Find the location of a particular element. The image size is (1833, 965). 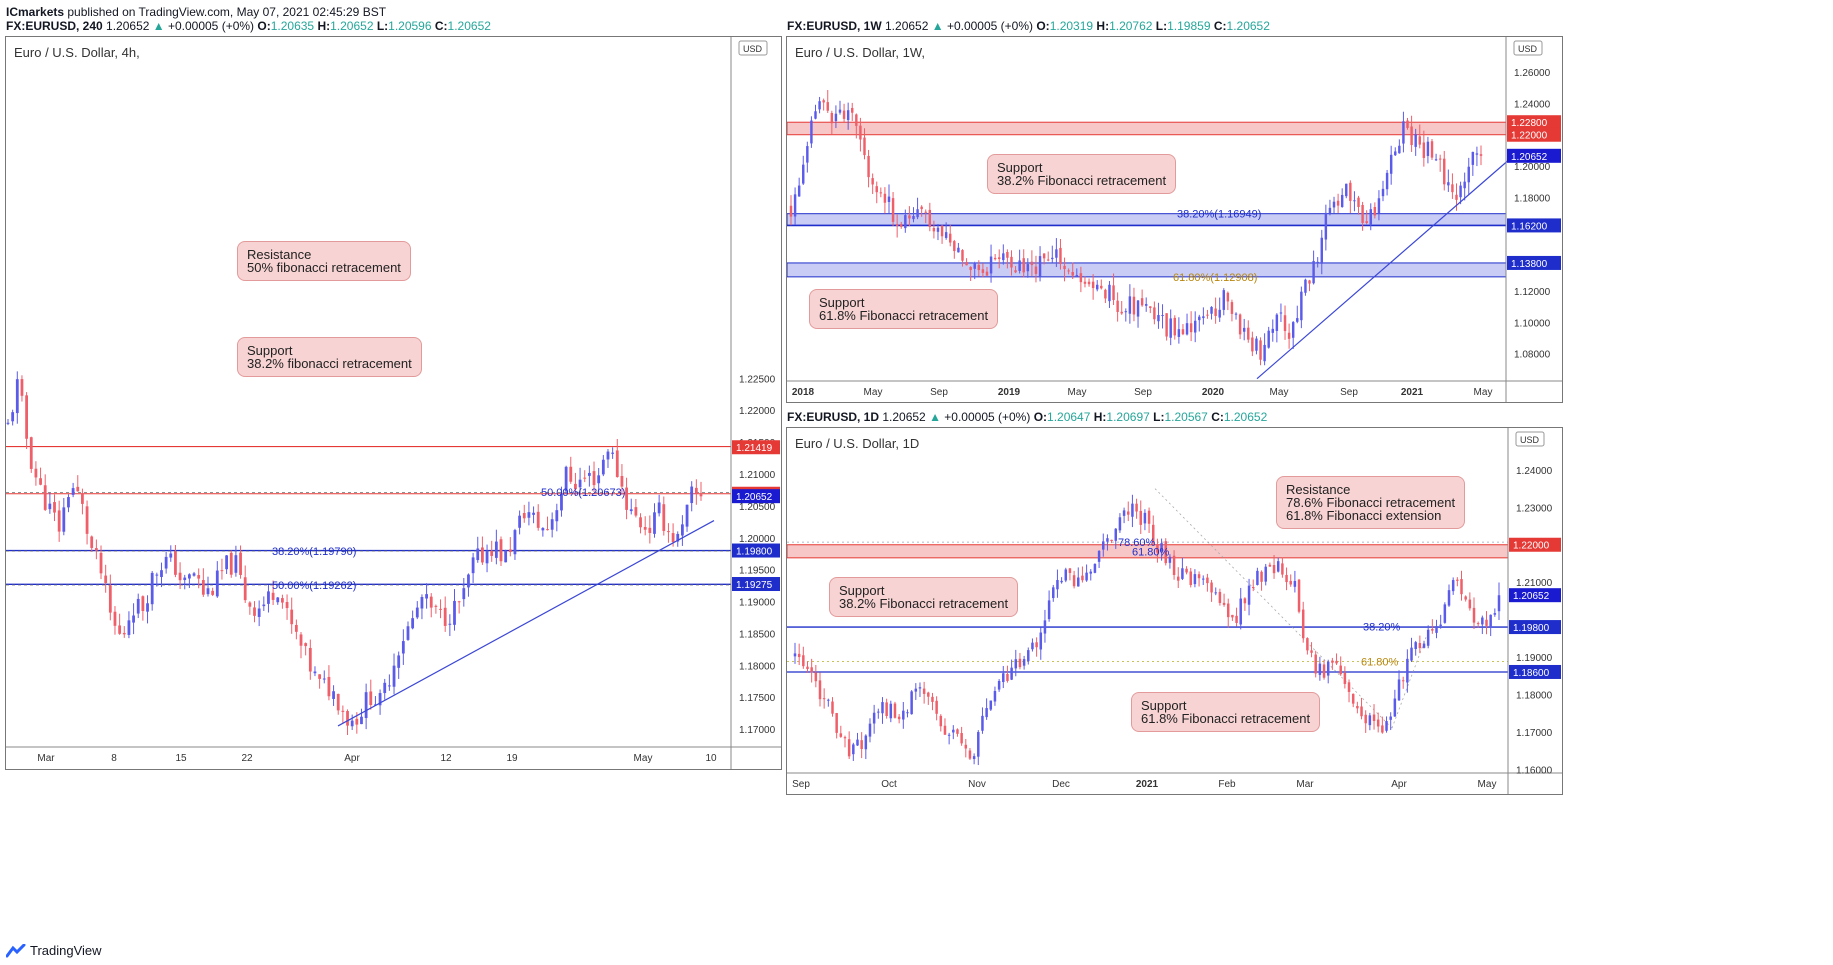

annotation-support-618-1d: Support 61.8% Fibonacci retracement is located at coordinates (1226, 712).